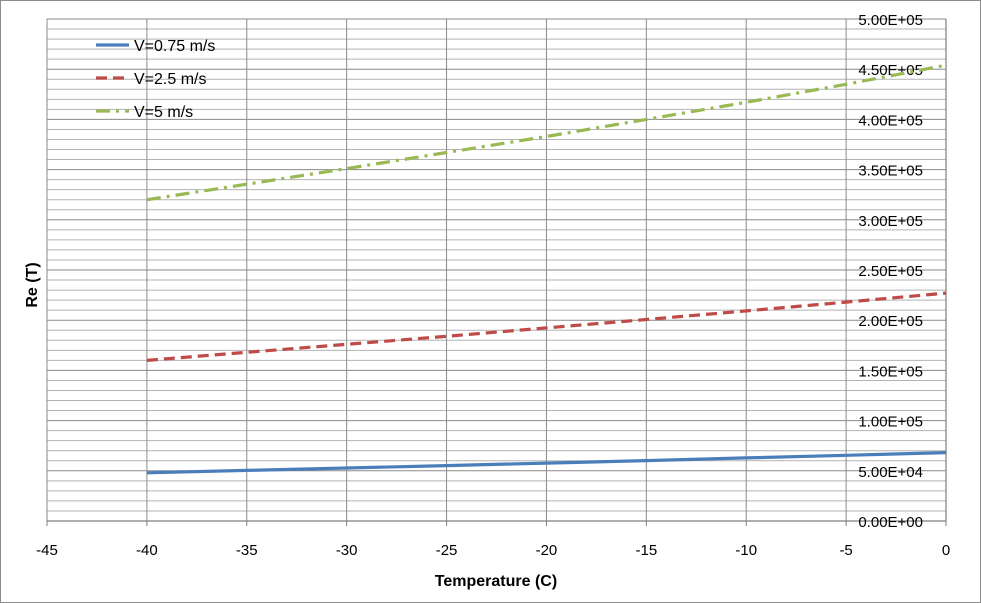 Image resolution: width=981 pixels, height=603 pixels. What do you see at coordinates (547, 550) in the screenshot?
I see `x-tick-label: -20` at bounding box center [547, 550].